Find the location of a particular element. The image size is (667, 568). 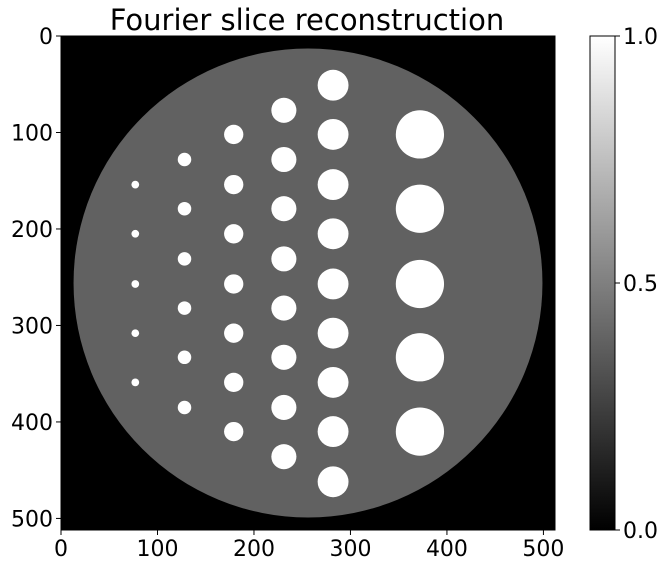

x-tick-label: 200 is located at coordinates (254, 549).